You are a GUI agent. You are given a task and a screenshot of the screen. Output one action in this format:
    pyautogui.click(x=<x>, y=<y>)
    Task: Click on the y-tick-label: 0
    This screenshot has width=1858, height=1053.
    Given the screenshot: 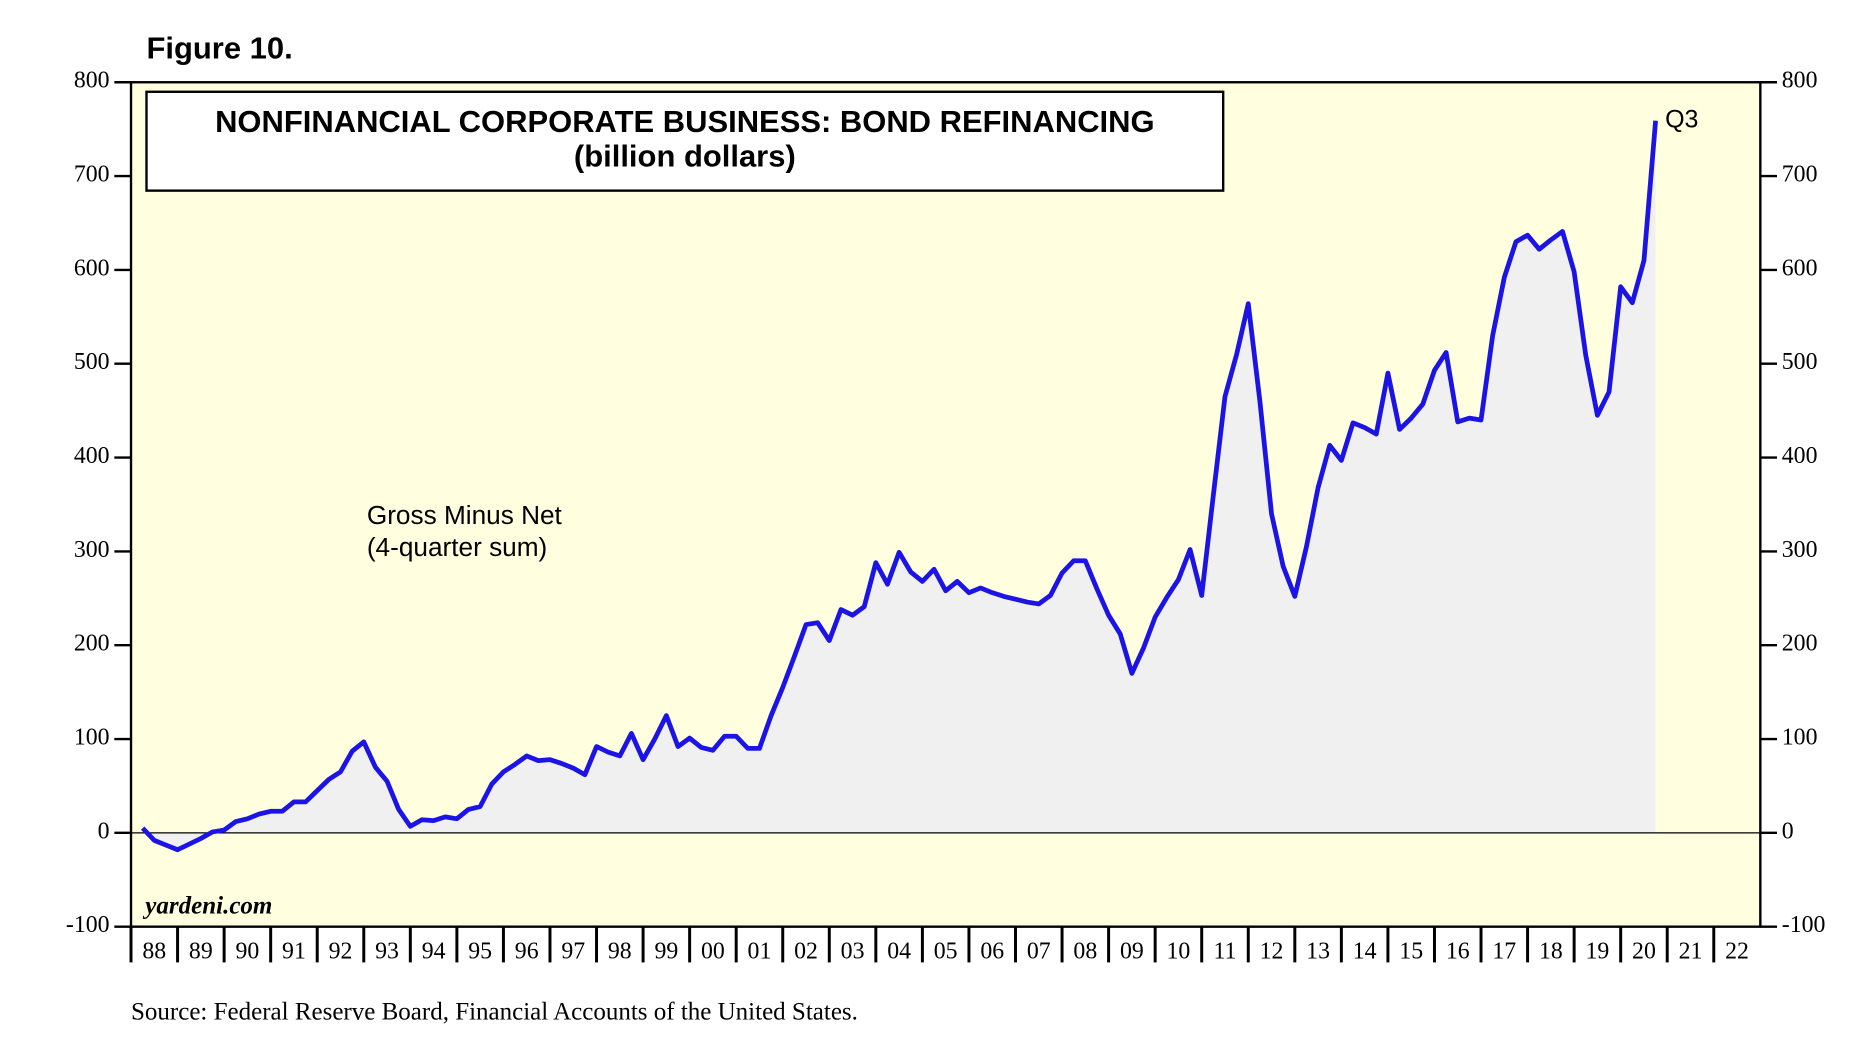 What is the action you would take?
    pyautogui.click(x=104, y=831)
    